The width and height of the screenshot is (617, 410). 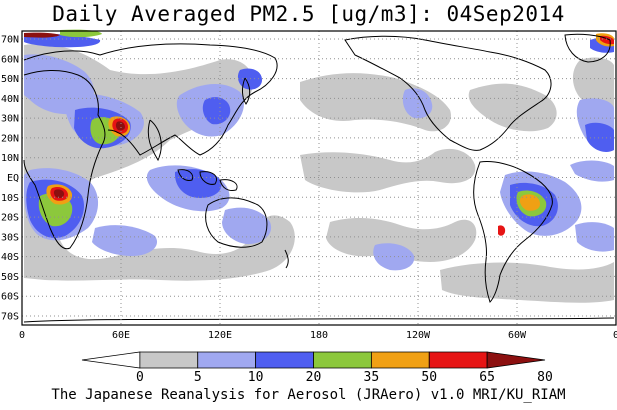 What do you see at coordinates (198, 377) in the screenshot?
I see `colorbar-tick-label: 5` at bounding box center [198, 377].